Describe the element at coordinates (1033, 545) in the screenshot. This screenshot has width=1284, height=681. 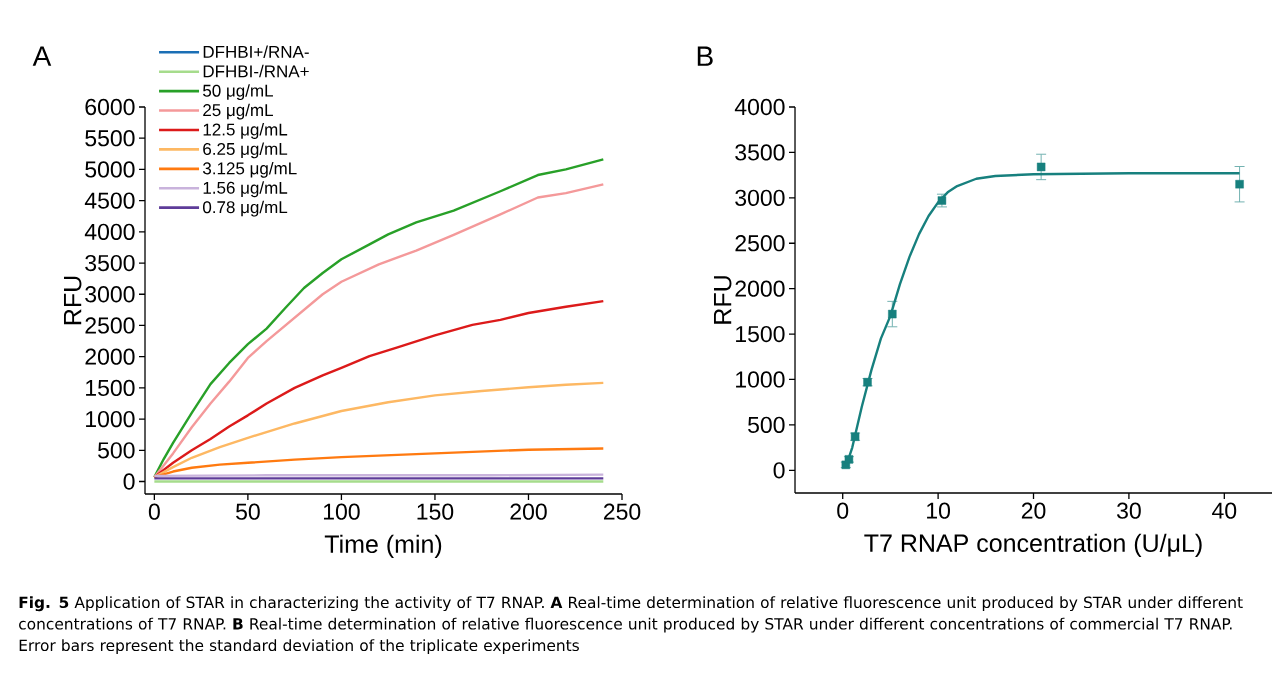
I see `x-axis-title: T7 RNAP concentration (U/μL)` at that location.